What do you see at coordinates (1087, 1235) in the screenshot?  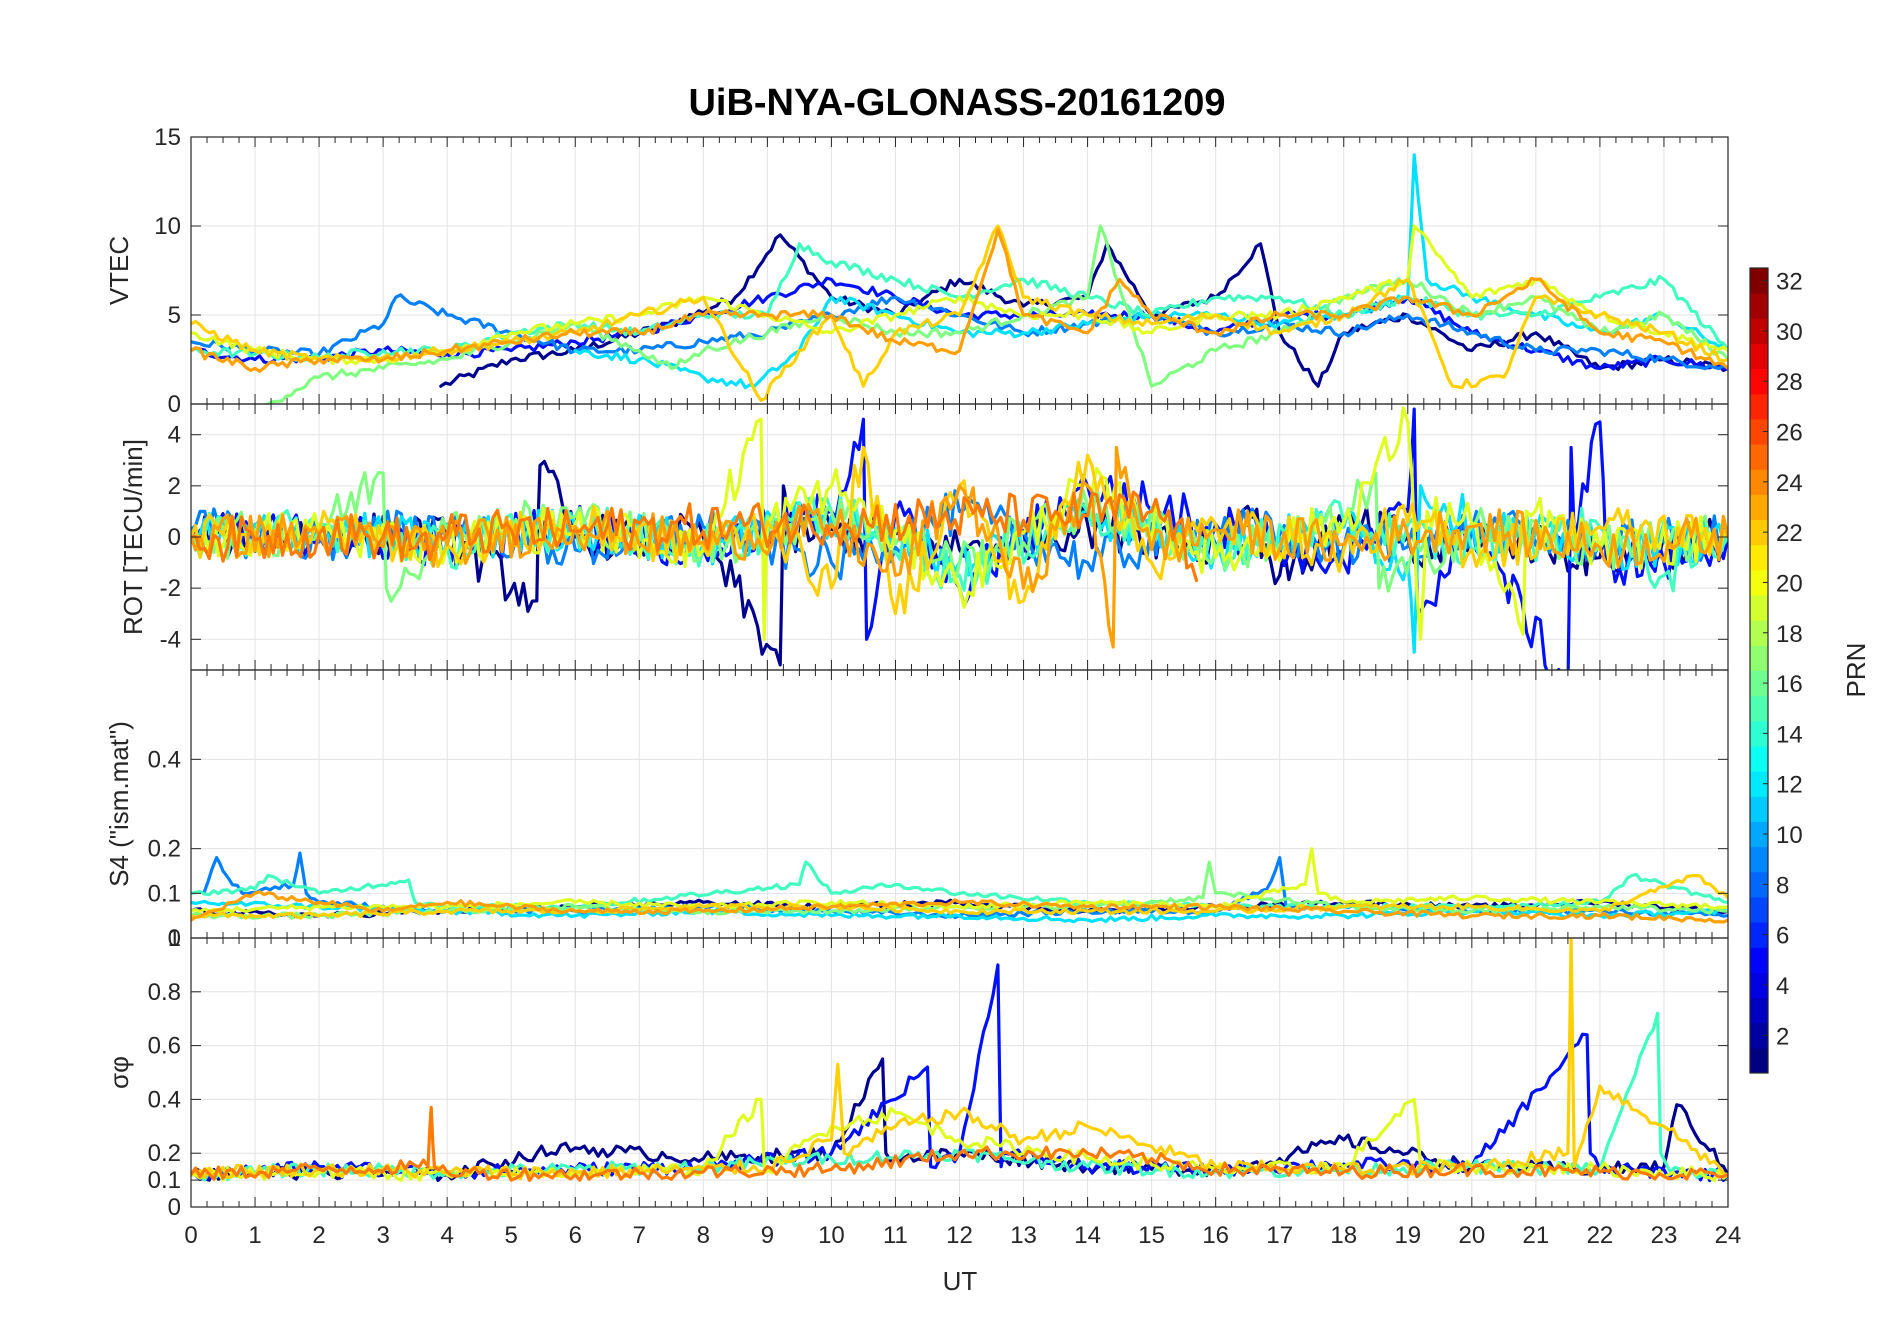 I see `x-tick-label: 14` at bounding box center [1087, 1235].